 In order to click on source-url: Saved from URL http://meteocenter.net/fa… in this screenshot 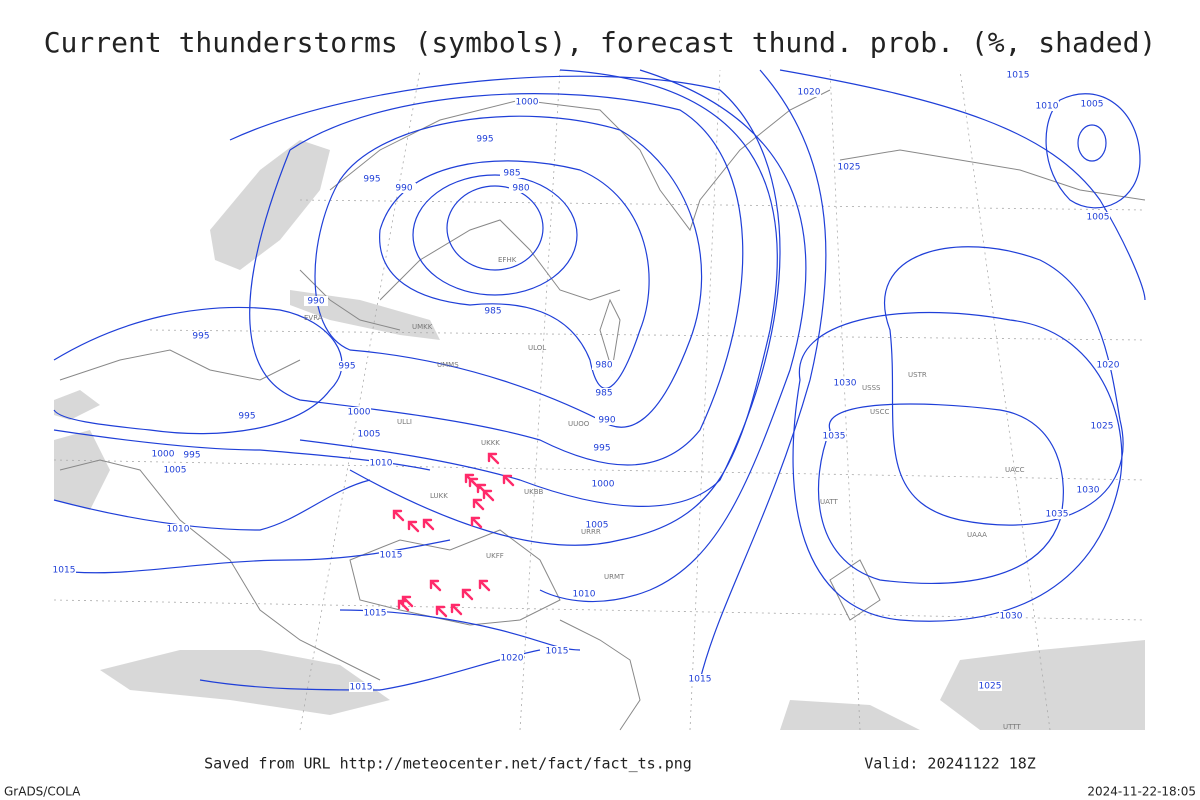, I will do `click(448, 764)`.